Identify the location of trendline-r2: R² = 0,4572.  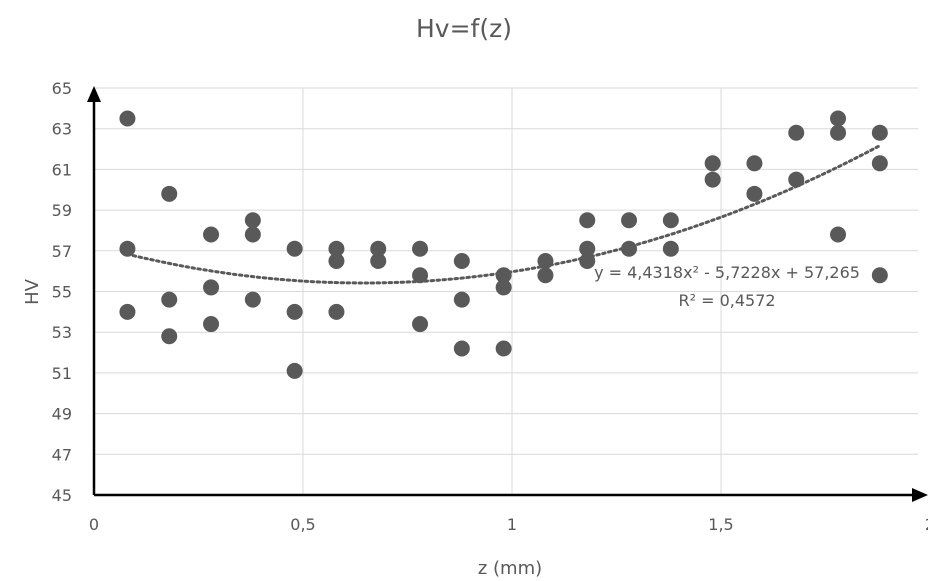
(726, 300).